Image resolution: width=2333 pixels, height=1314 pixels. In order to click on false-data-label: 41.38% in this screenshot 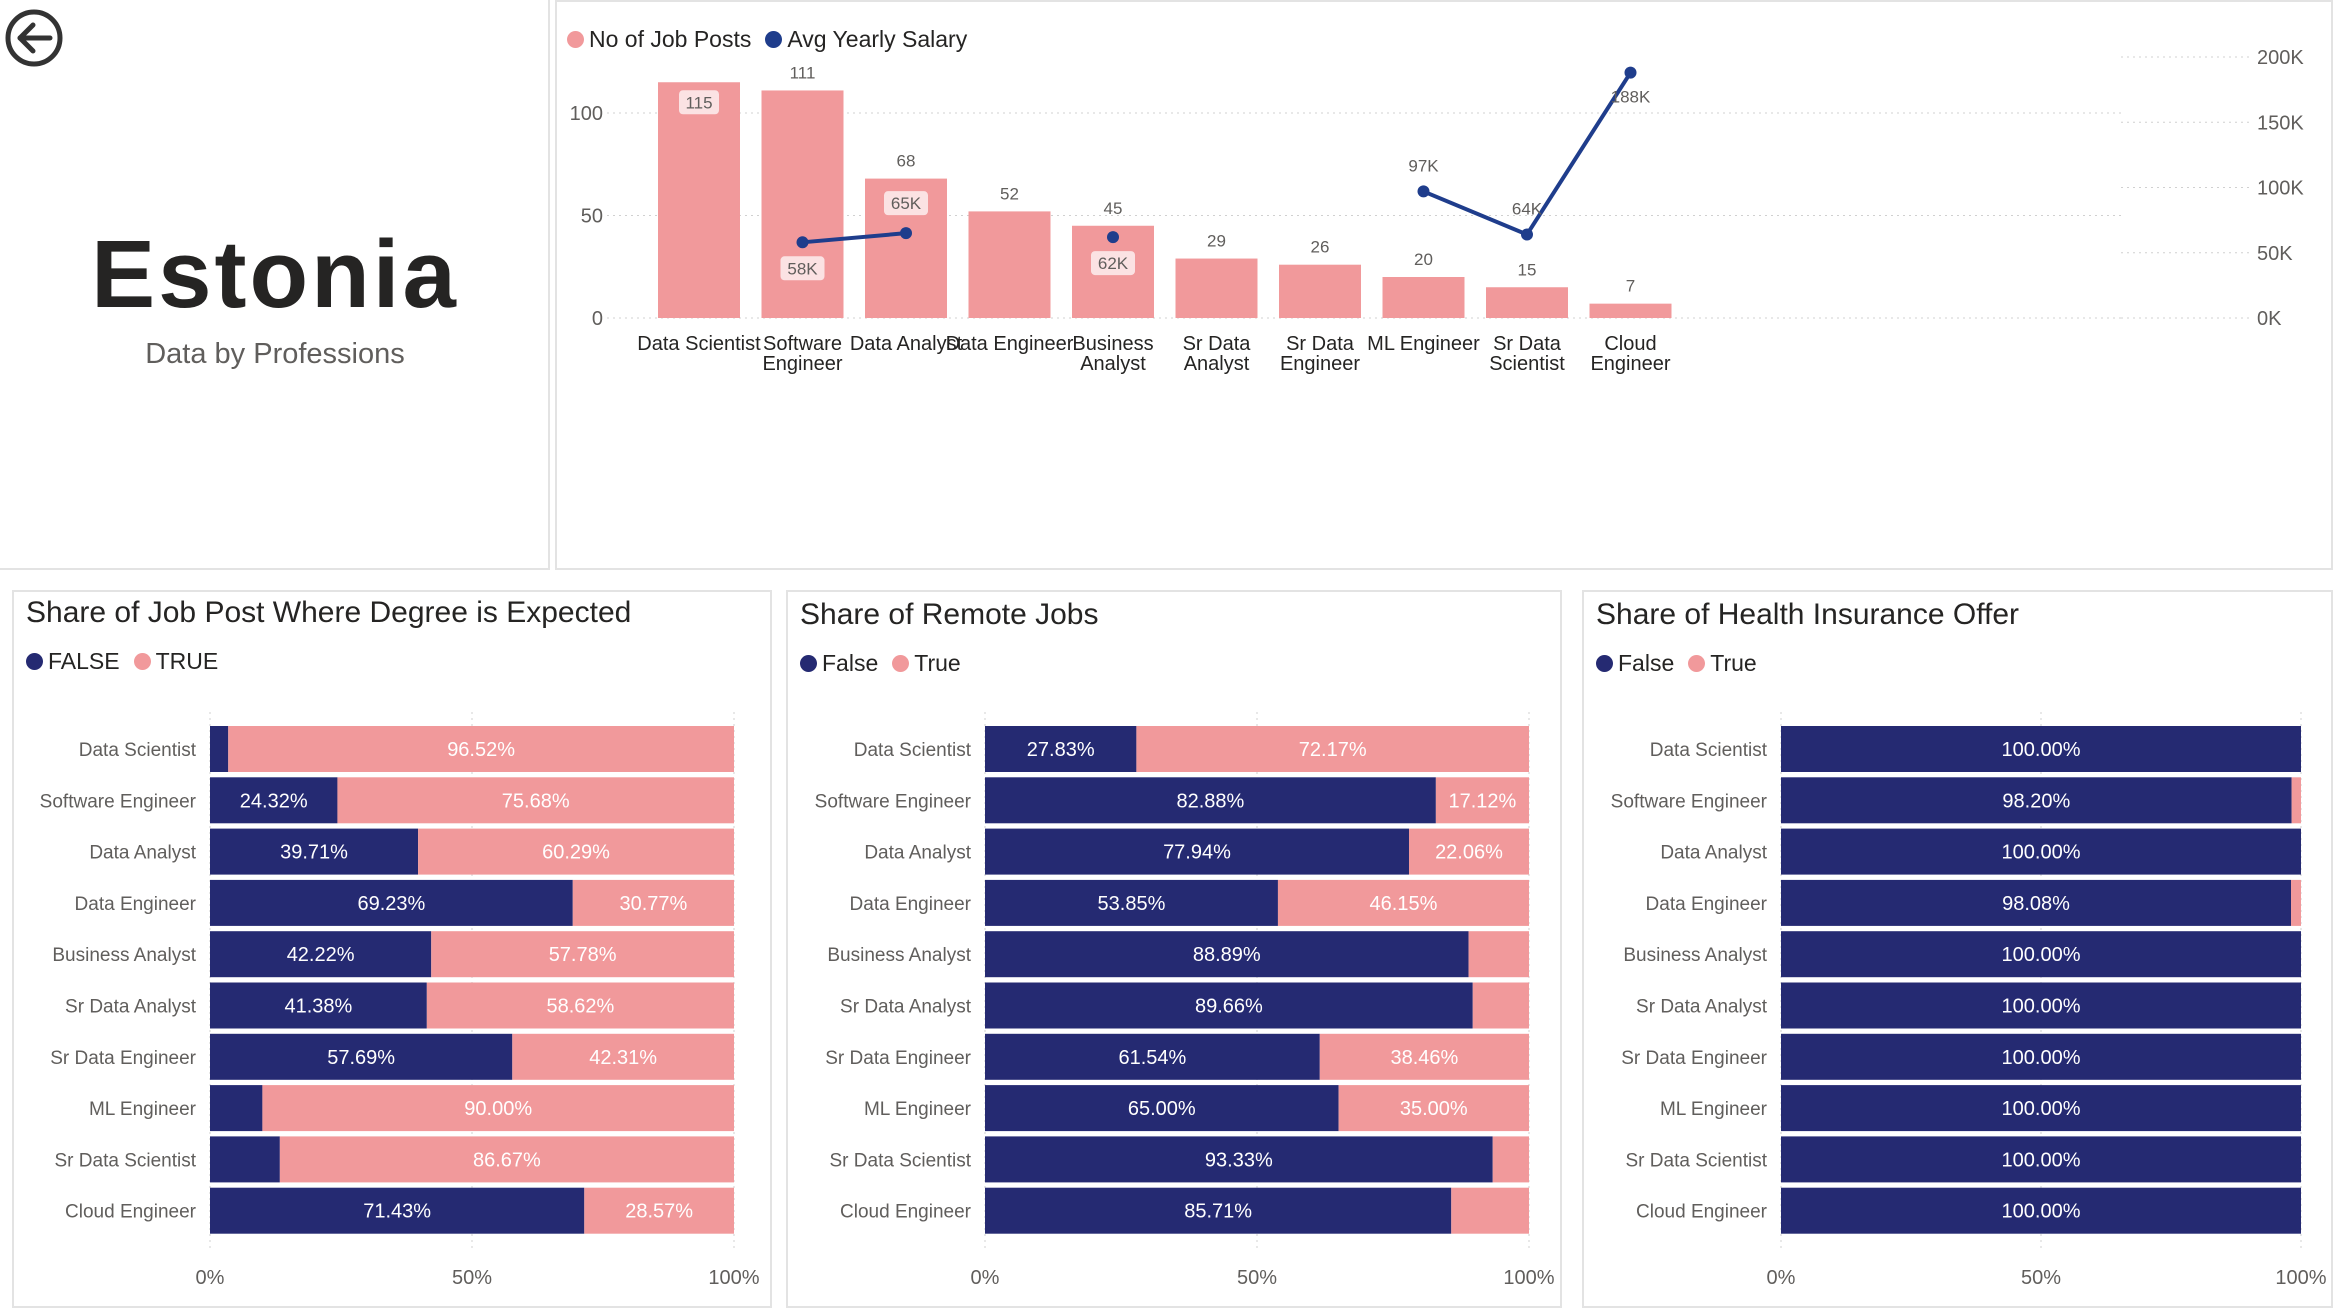, I will do `click(318, 1007)`.